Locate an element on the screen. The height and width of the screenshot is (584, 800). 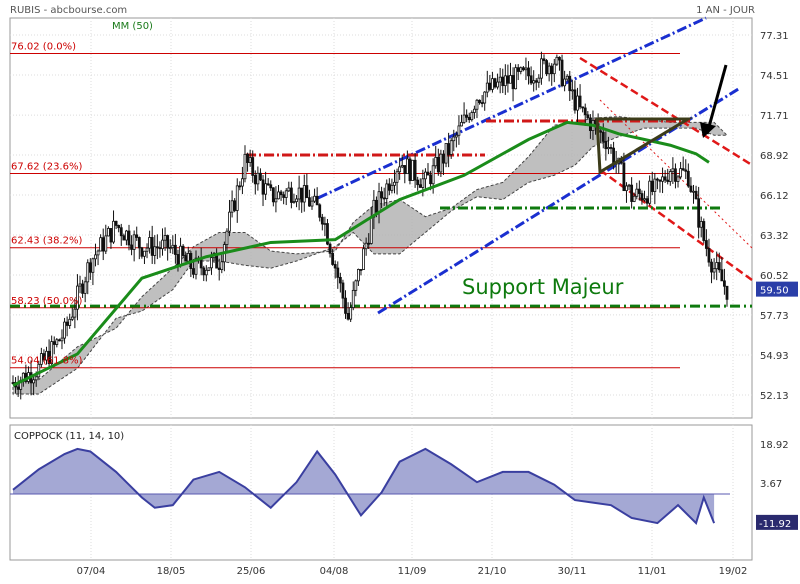
y-tick-label: 54.93 is located at coordinates (774, 356).